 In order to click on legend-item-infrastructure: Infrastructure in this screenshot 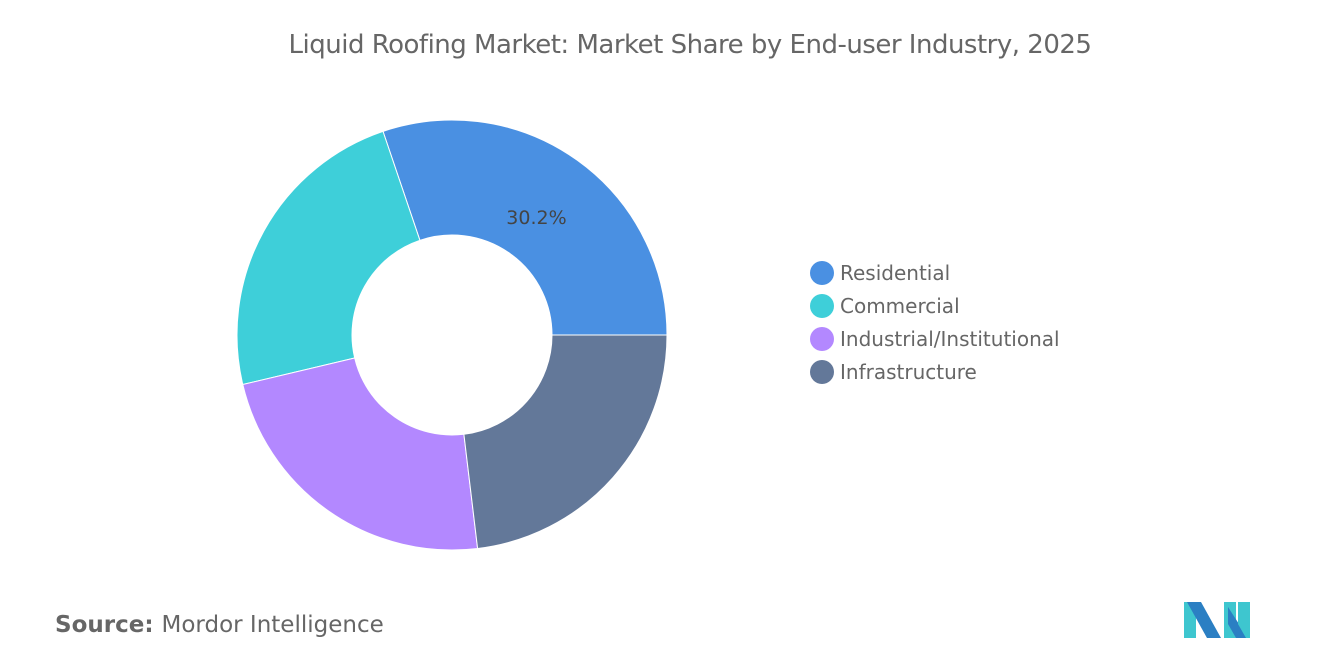, I will do `click(935, 371)`.